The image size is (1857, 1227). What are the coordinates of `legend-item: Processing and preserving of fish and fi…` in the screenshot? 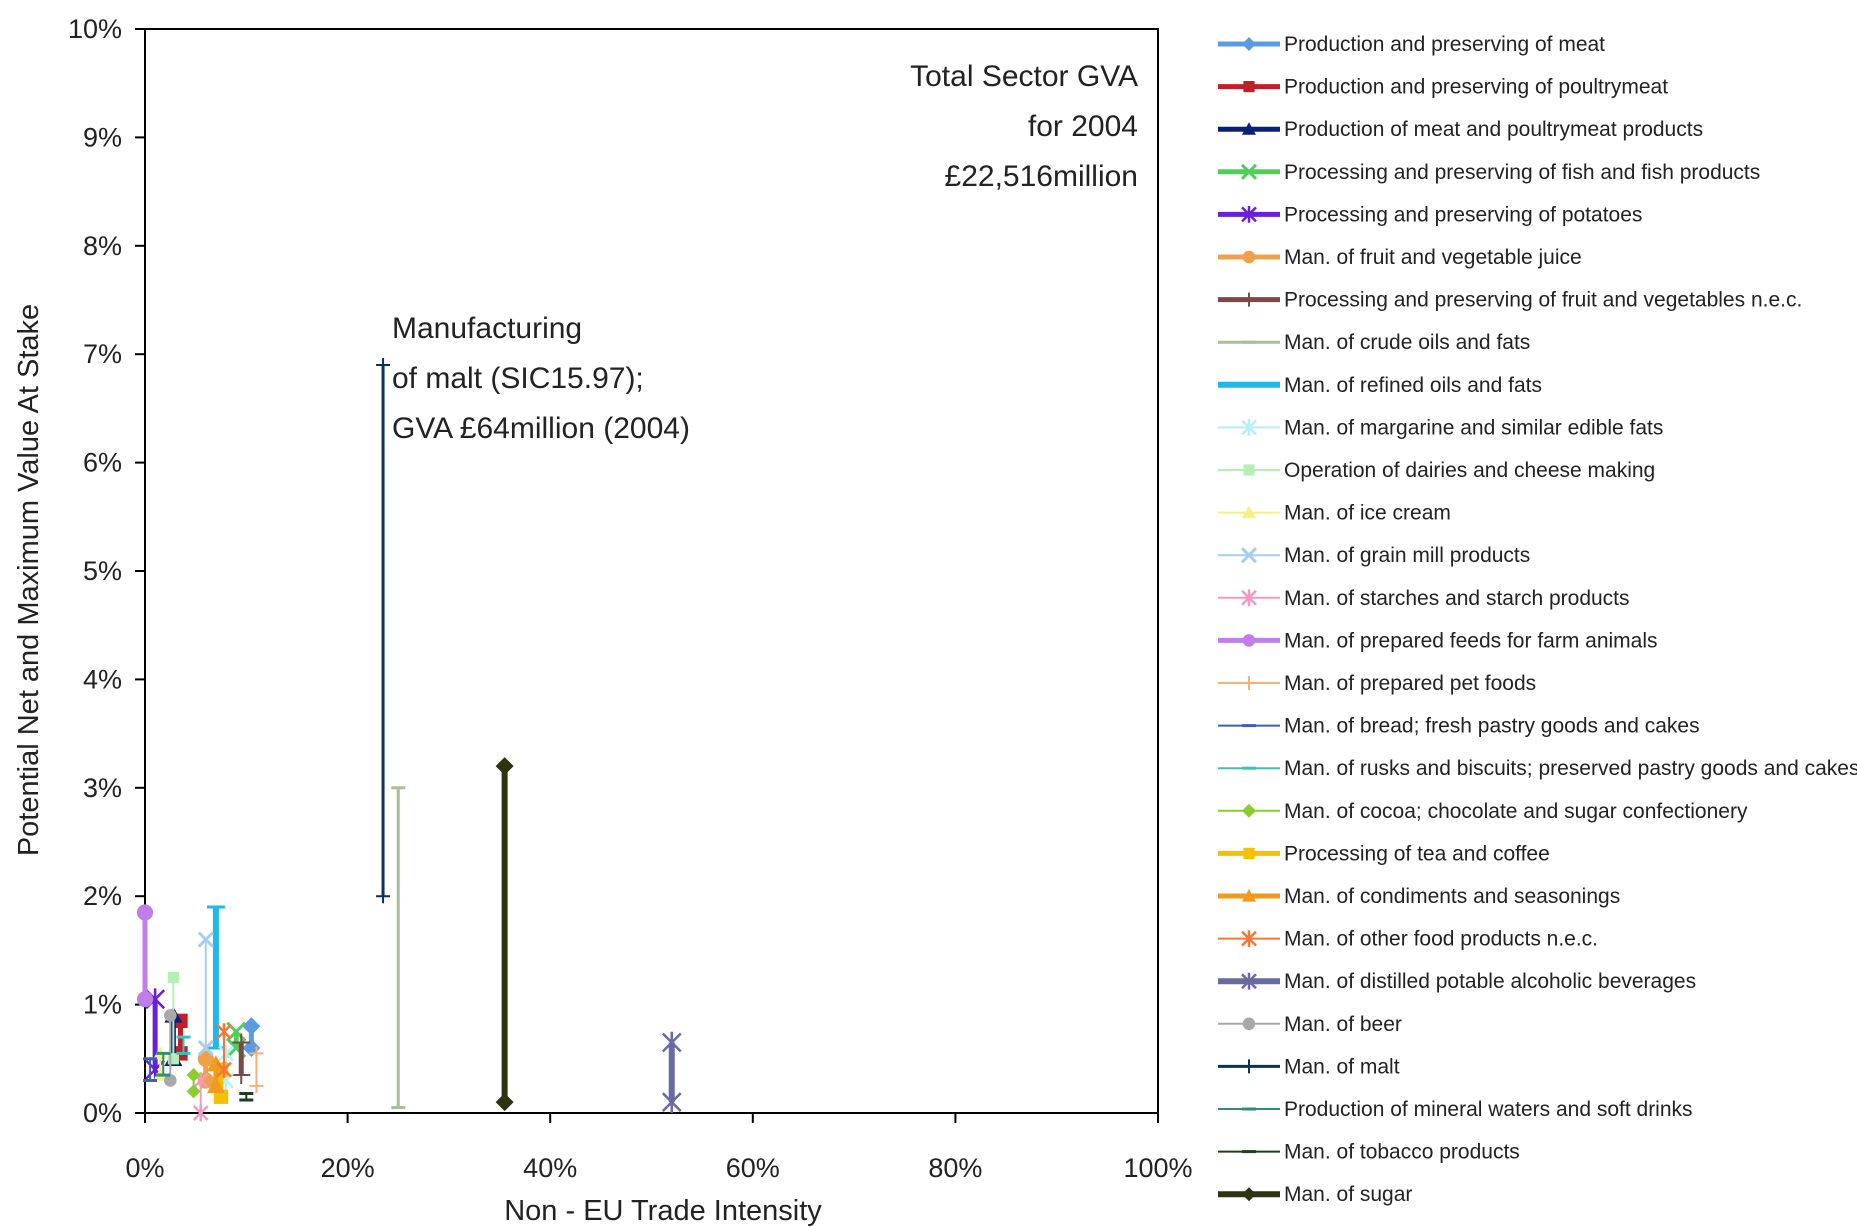 It's located at (1489, 172).